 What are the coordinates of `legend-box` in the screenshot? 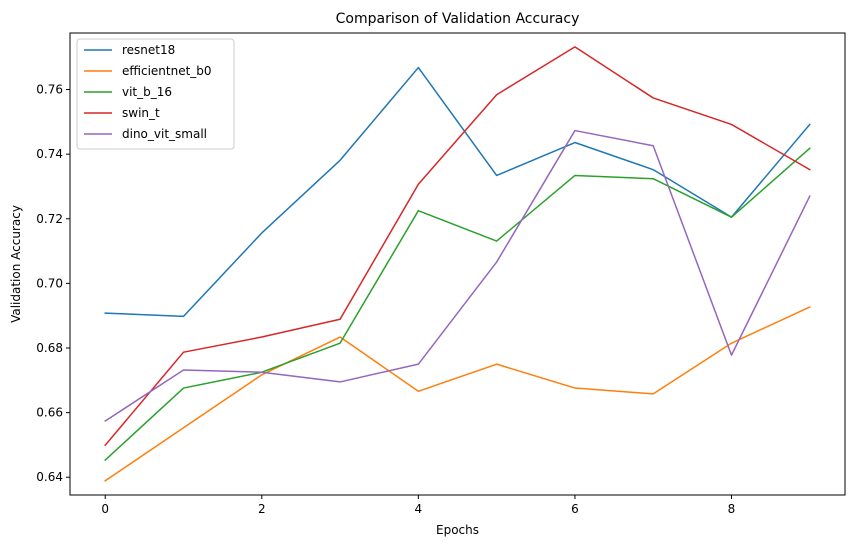 It's located at (155, 94).